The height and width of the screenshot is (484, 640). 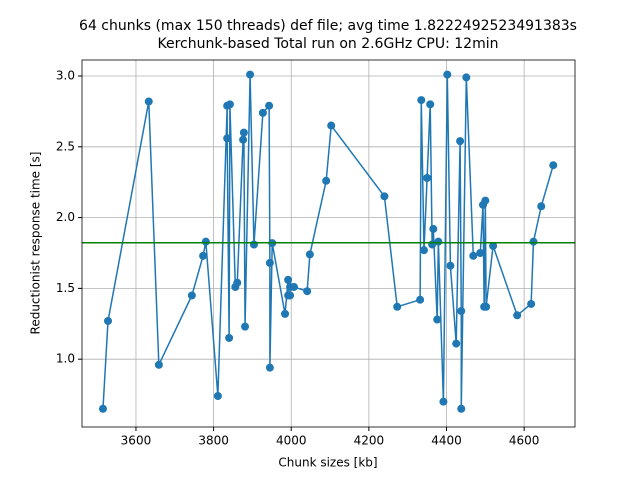 I want to click on x-tick-label: 4600, so click(x=524, y=441).